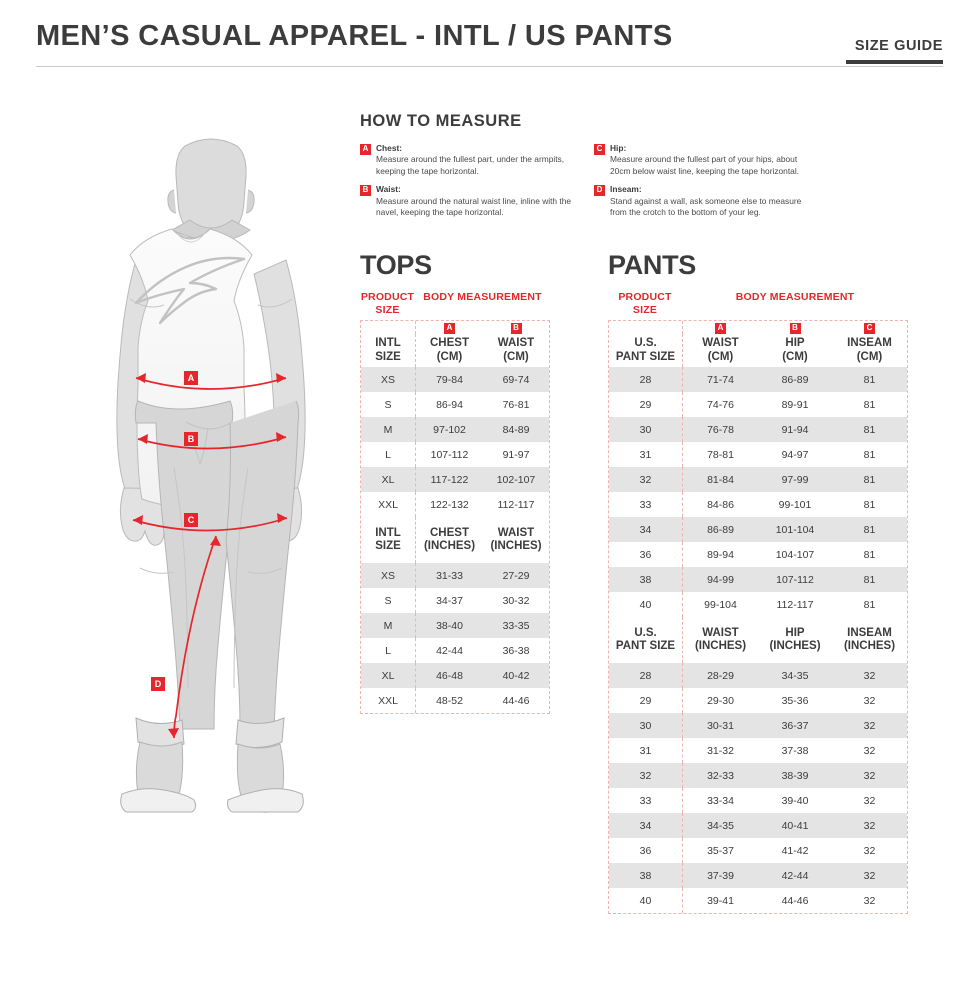 The image size is (979, 1000). What do you see at coordinates (455, 350) in the screenshot?
I see `tops-cm-header-row: INTL SIZE CHEST (CM) WAIST (CM)` at bounding box center [455, 350].